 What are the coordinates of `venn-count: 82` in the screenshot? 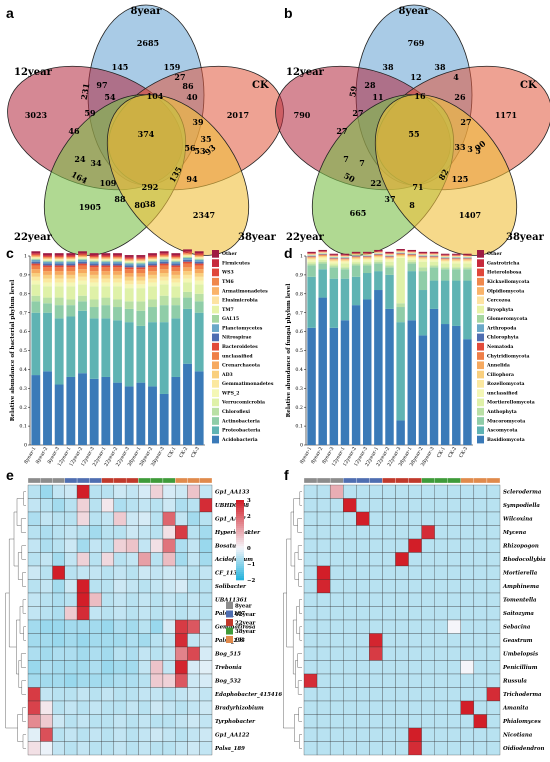 It's located at (443, 174).